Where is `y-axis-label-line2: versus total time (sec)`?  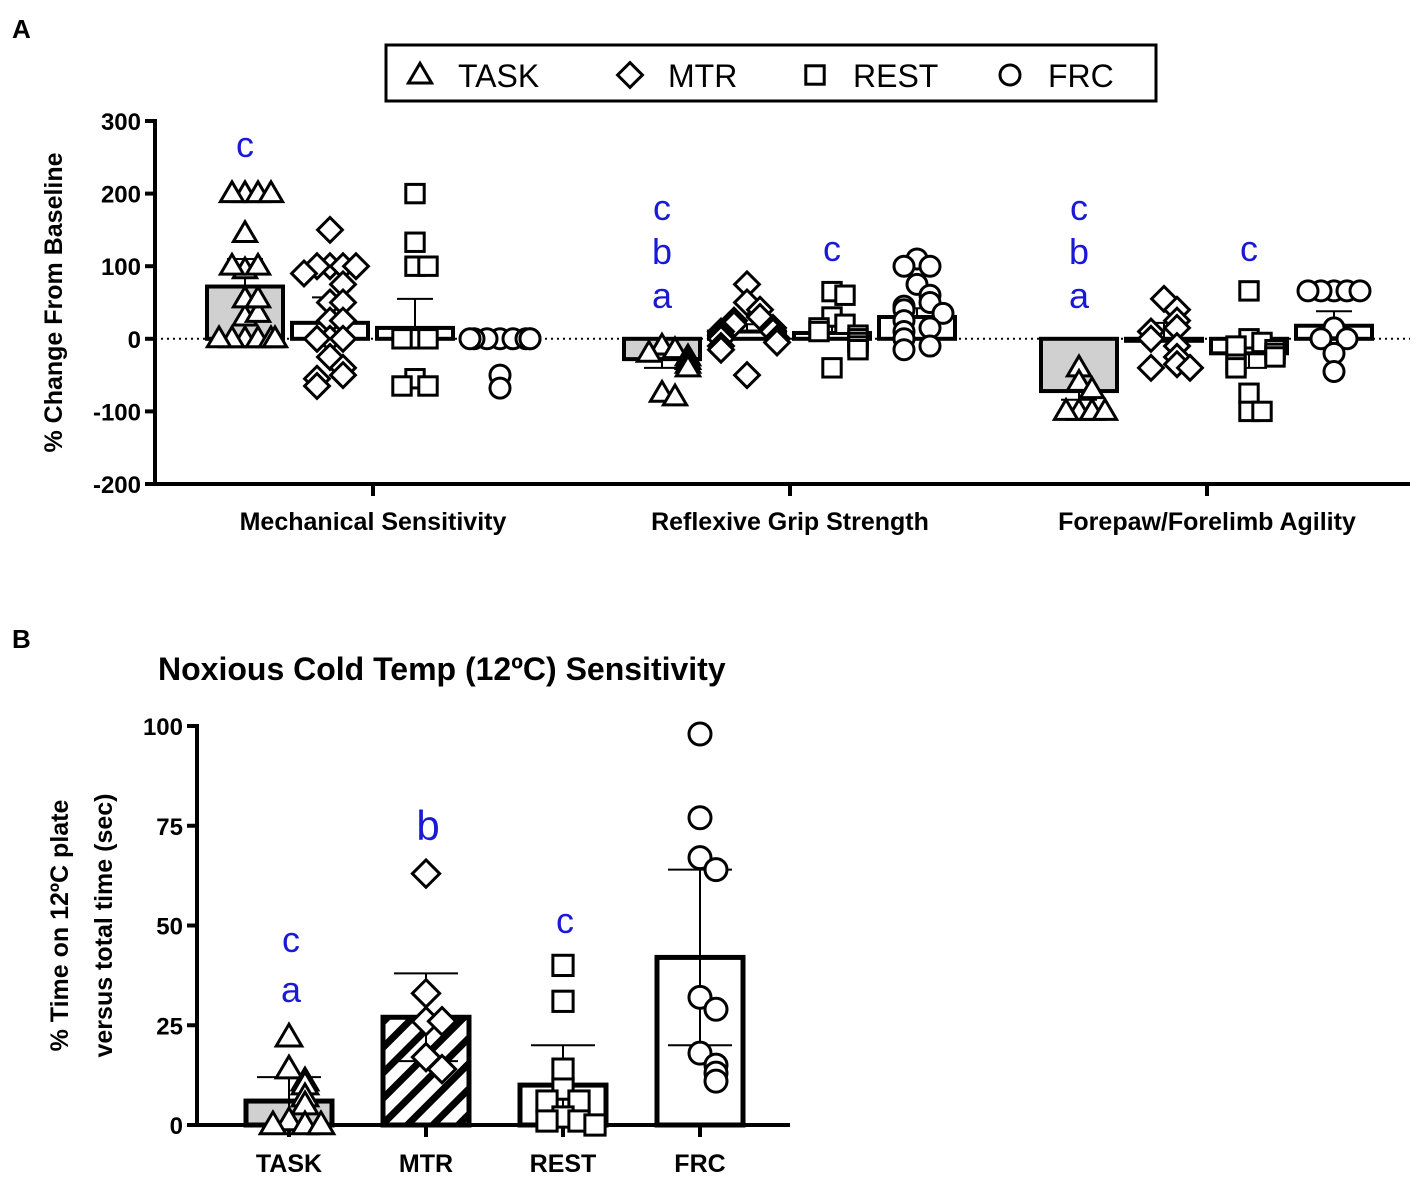 y-axis-label-line2: versus total time (sec) is located at coordinates (104, 926).